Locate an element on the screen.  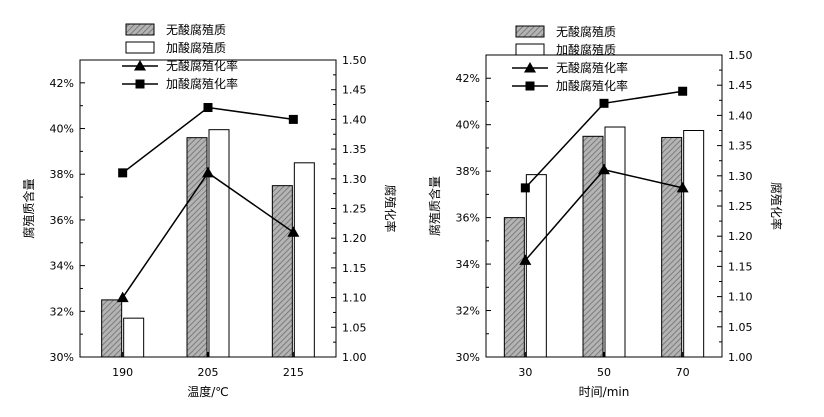
x-tick-label: 205 is located at coordinates (208, 372).